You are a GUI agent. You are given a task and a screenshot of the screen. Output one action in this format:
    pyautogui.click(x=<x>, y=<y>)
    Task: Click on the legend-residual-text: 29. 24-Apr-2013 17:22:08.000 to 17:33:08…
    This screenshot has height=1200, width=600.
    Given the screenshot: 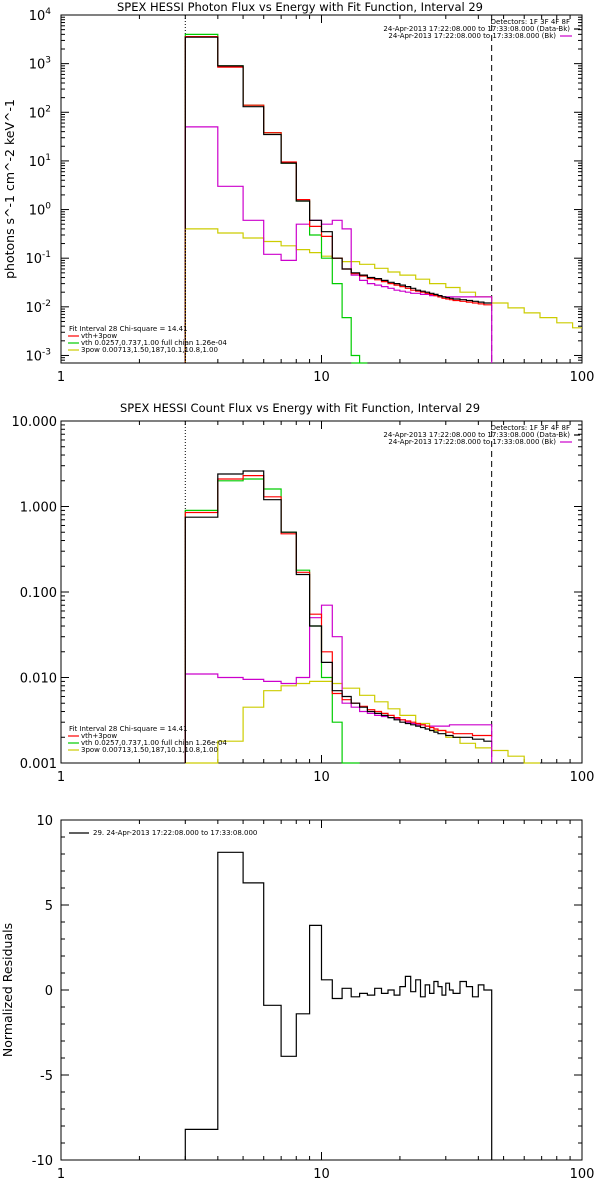 What is the action you would take?
    pyautogui.click(x=175, y=833)
    